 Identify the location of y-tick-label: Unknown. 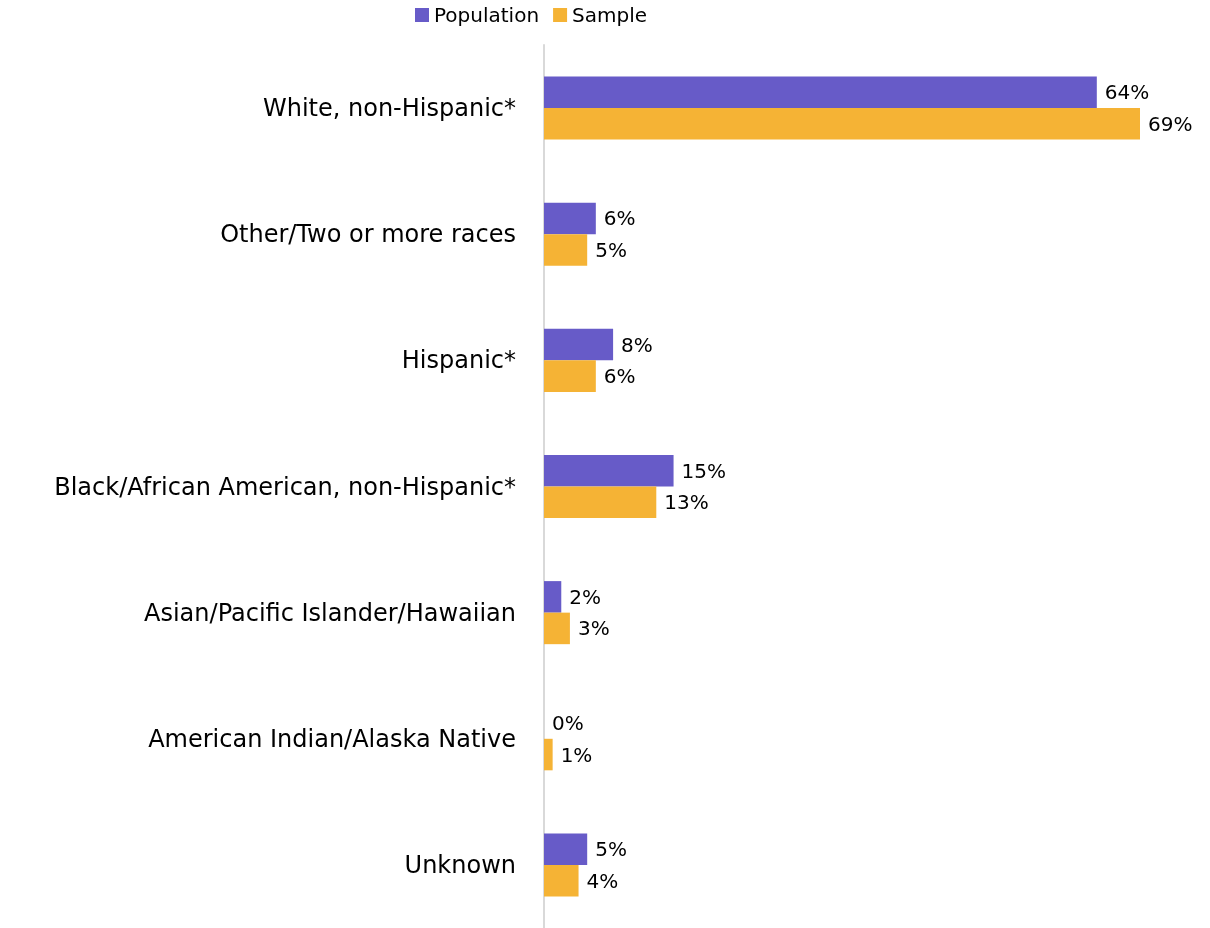
(460, 864).